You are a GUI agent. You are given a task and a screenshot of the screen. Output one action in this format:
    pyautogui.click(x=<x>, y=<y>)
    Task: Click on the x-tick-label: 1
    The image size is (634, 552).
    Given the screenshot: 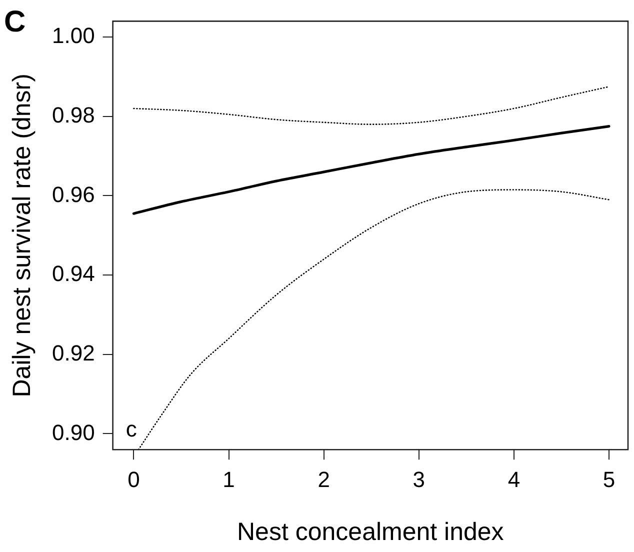 What is the action you would take?
    pyautogui.click(x=228, y=479)
    